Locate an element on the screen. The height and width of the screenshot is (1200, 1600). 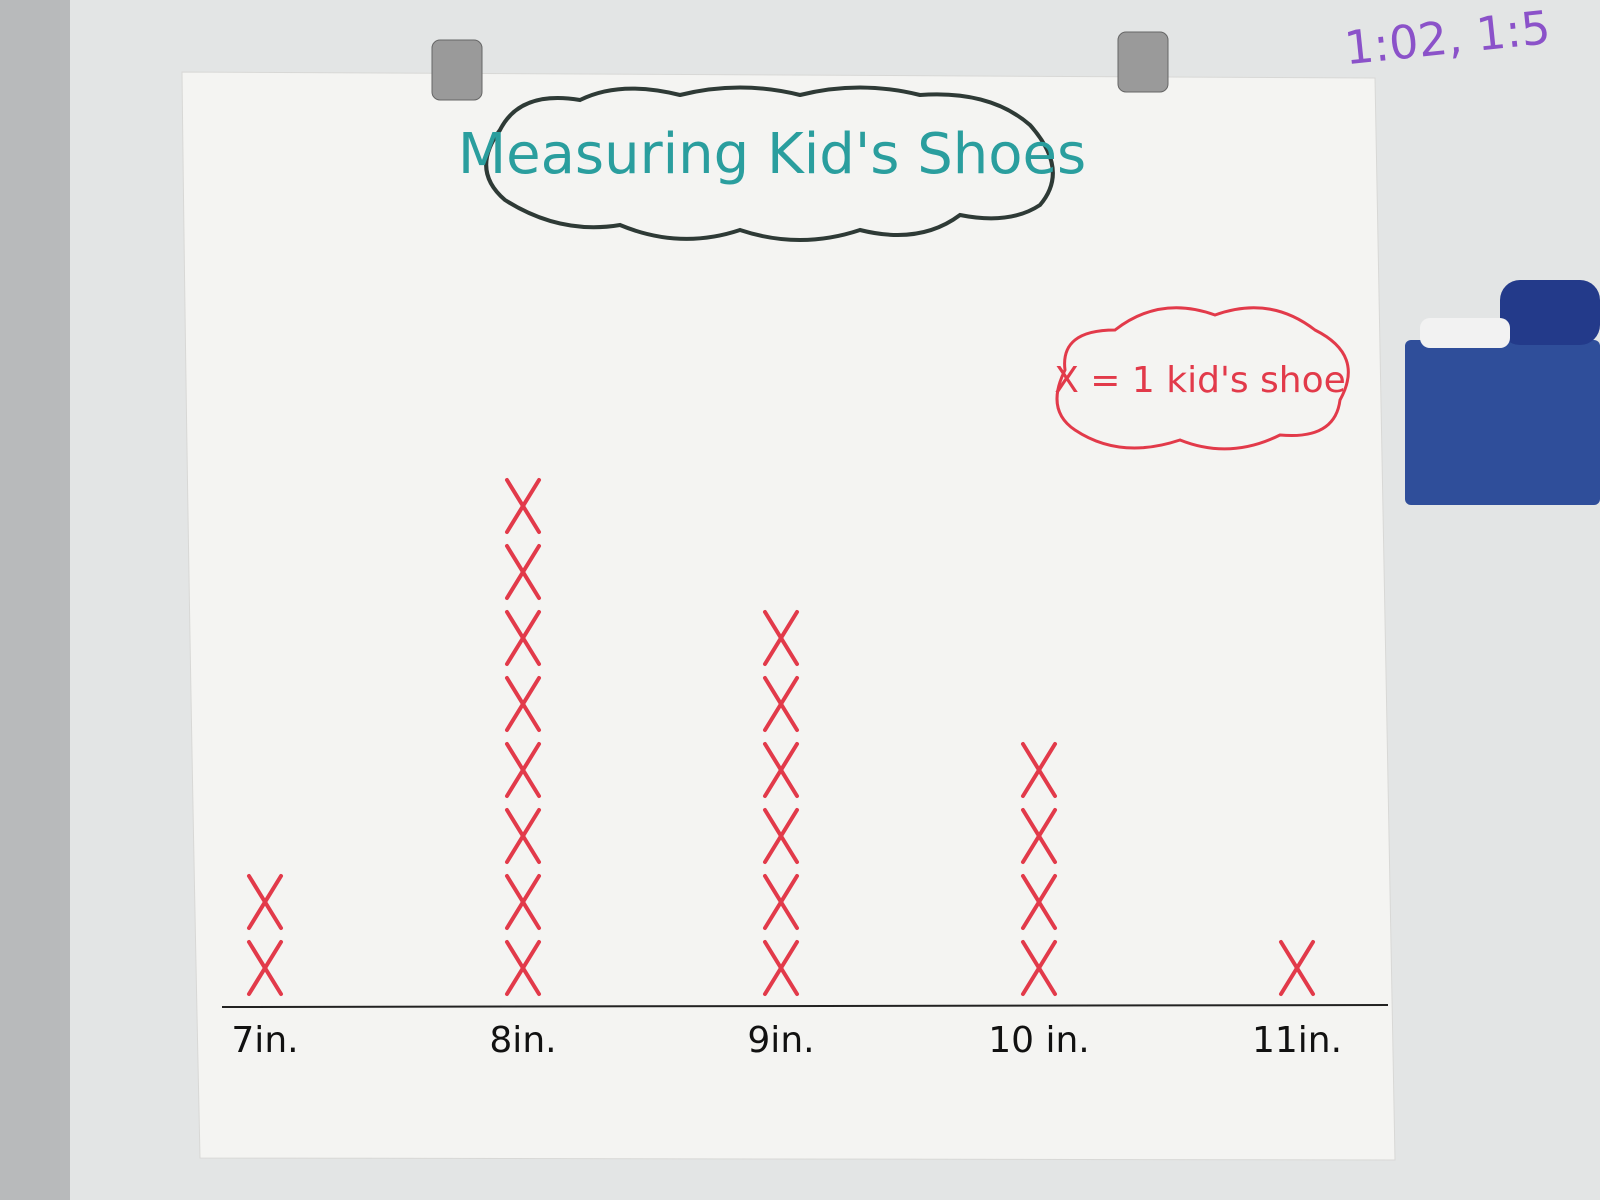
x-tick-label: 8in. is located at coordinates (522, 1040).